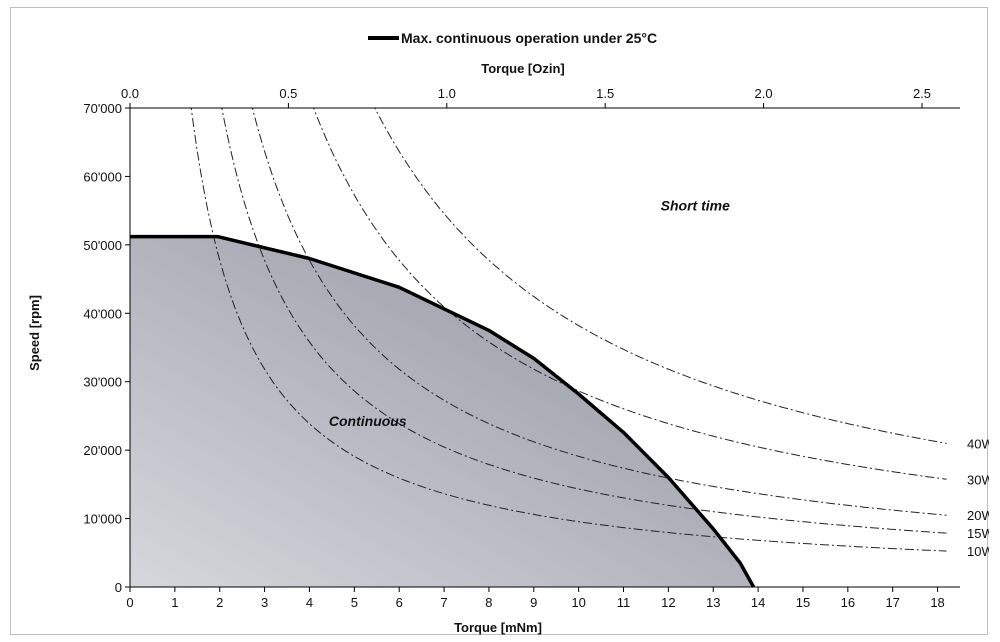 This screenshot has width=1000, height=642. Describe the element at coordinates (102, 519) in the screenshot. I see `y-tick-label: 10'000` at that location.